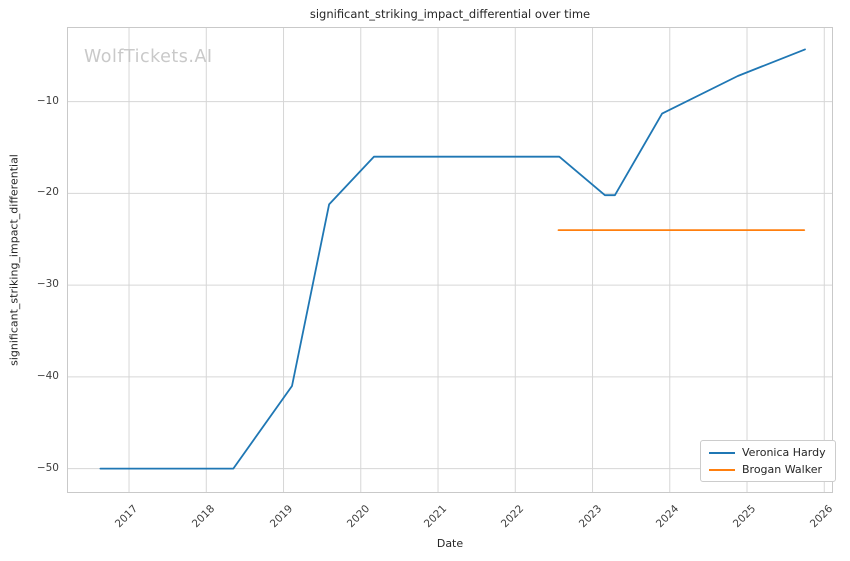 The image size is (850, 561). What do you see at coordinates (358, 516) in the screenshot?
I see `x-tick-label: 2020` at bounding box center [358, 516].